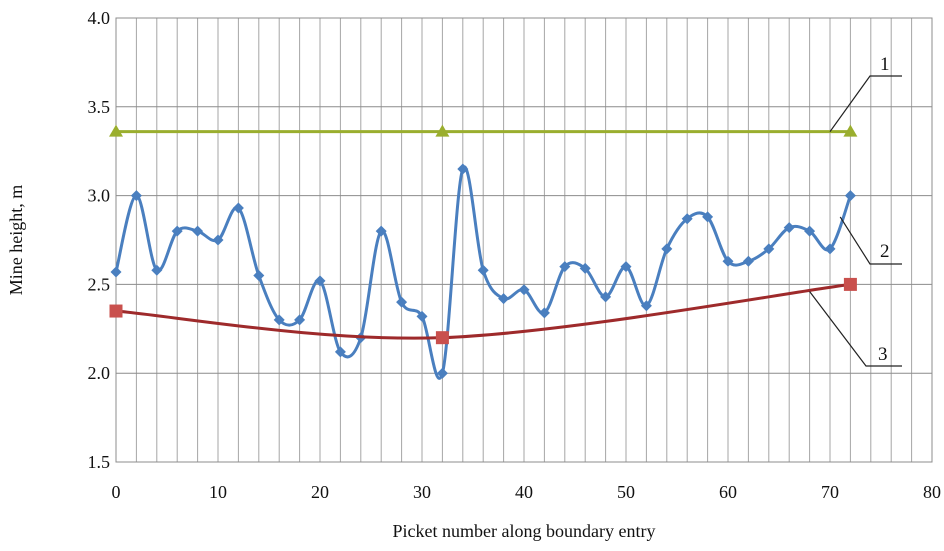  Describe the element at coordinates (830, 492) in the screenshot. I see `x-tick-label: 70` at that location.